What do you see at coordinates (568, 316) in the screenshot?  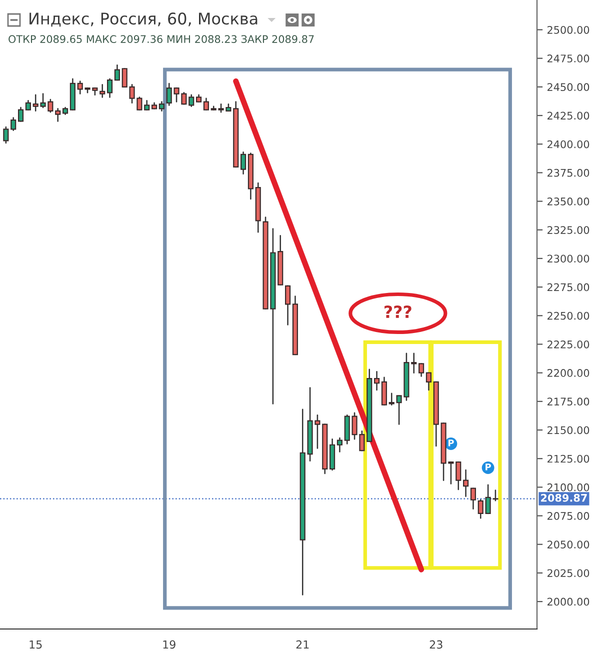 I see `y-tick-label: 2250.00` at bounding box center [568, 316].